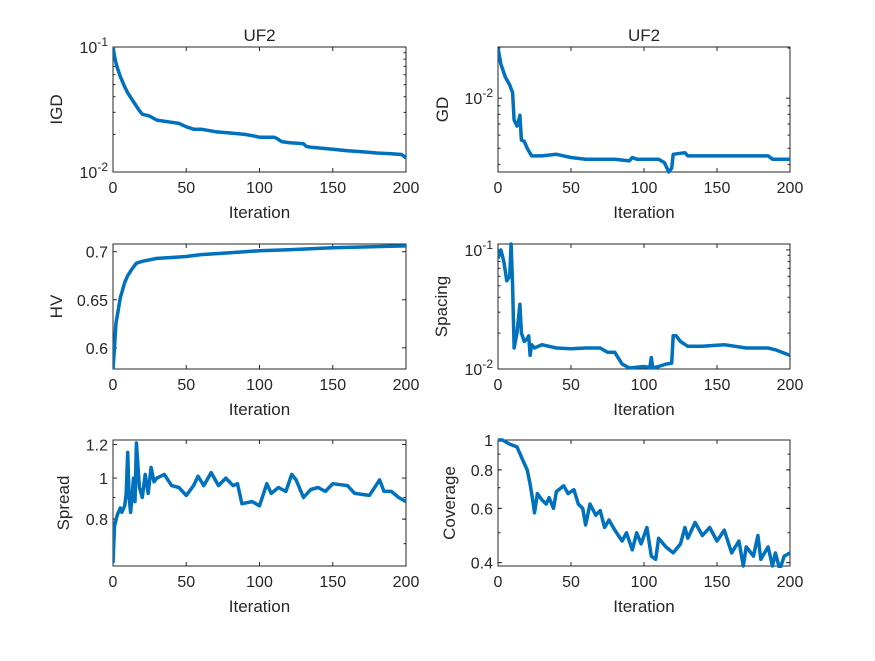 This screenshot has width=875, height=661. I want to click on subplot-hv: 0 50 100 150 200 0.6 0.65 0.7 Iteration HV, so click(233, 331).